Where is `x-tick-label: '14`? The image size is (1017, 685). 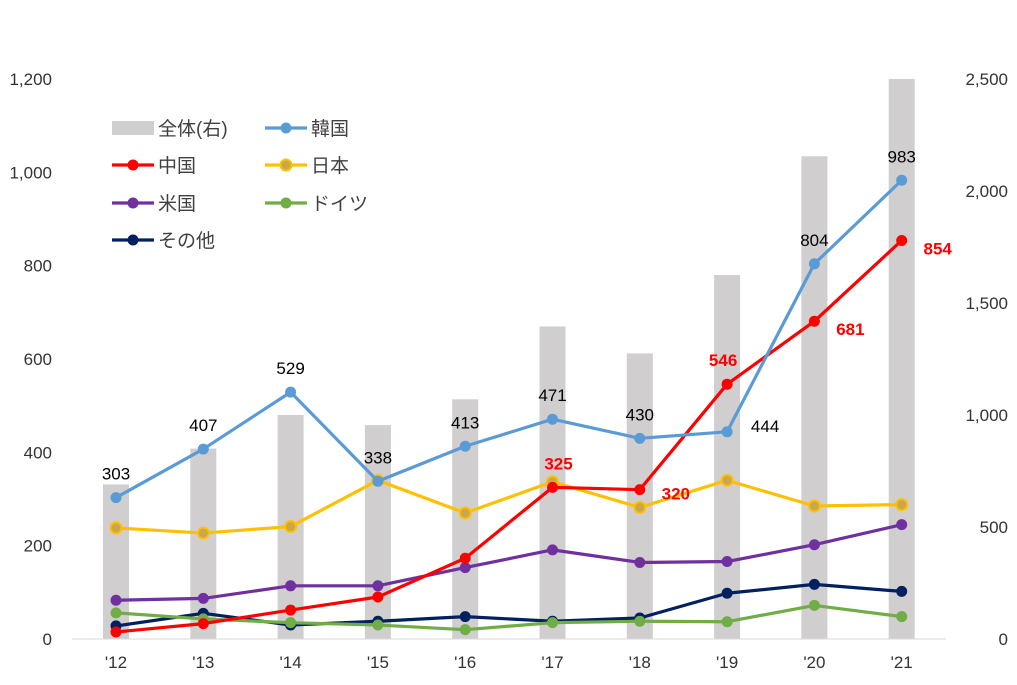
x-tick-label: '14 is located at coordinates (291, 662).